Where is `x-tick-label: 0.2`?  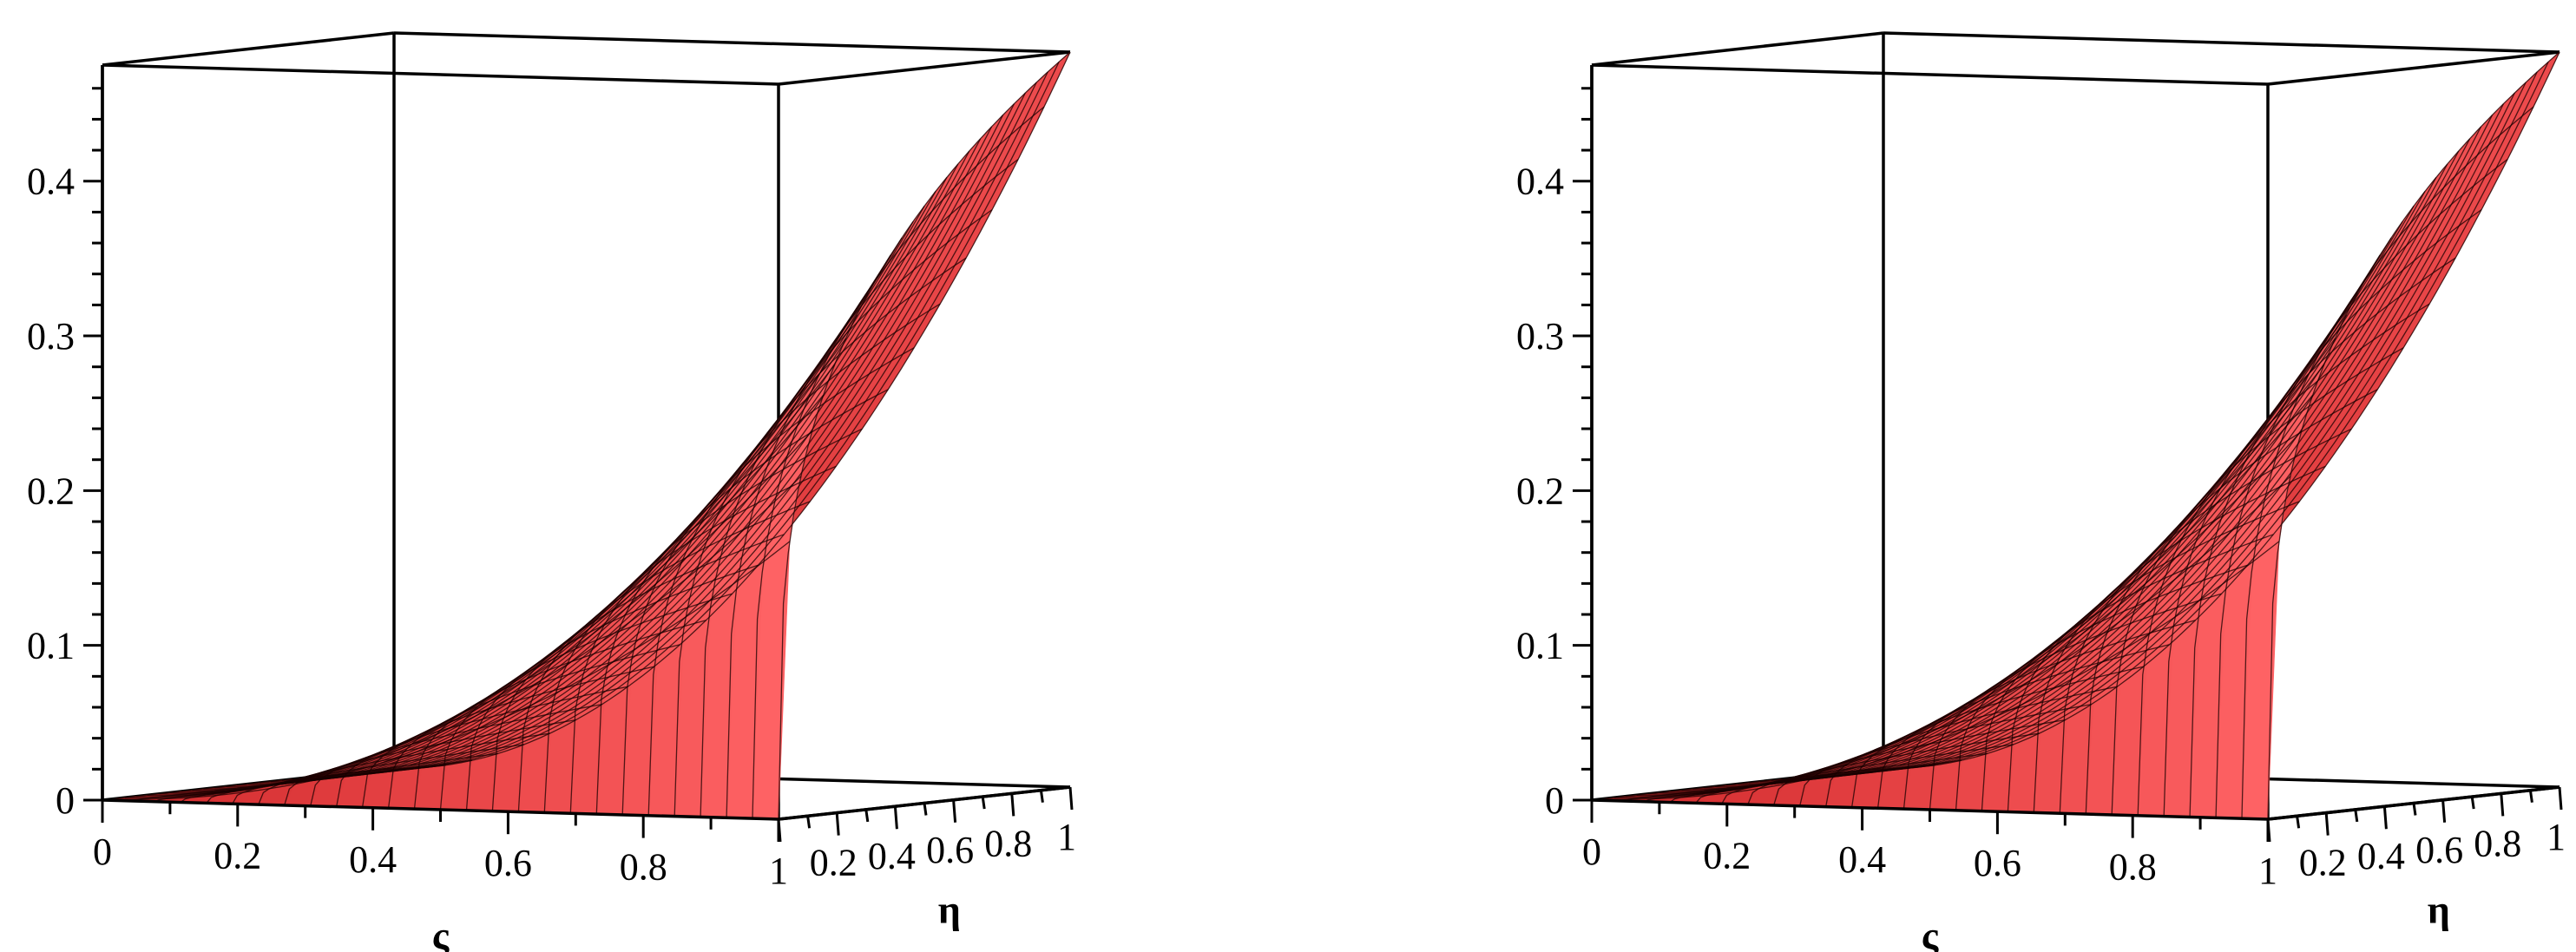
x-tick-label: 0.2 is located at coordinates (237, 855).